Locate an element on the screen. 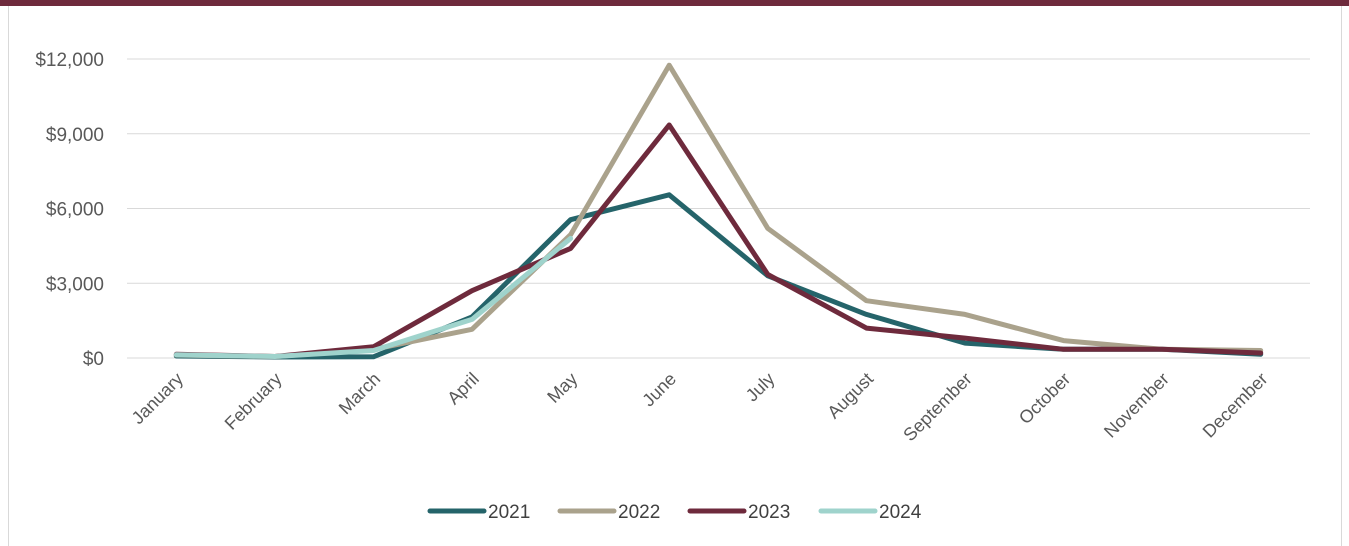  y-axis-ticks: $0 $3,000 $6,000 $9,000 $12,000 is located at coordinates (69, 210).